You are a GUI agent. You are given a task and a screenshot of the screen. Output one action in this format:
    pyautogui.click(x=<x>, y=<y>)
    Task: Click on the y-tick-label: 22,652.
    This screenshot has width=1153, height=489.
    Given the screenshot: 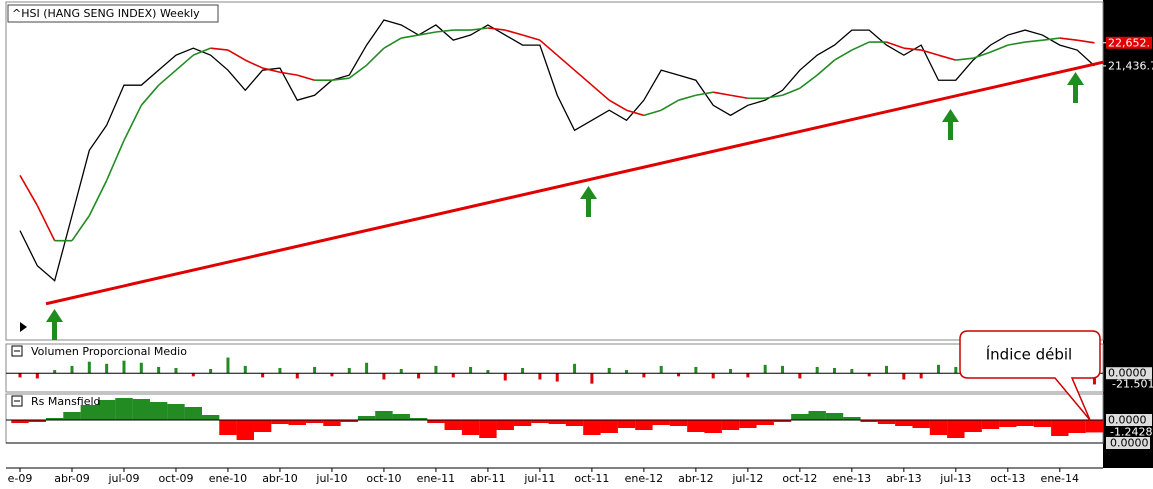 What is the action you would take?
    pyautogui.click(x=1129, y=42)
    